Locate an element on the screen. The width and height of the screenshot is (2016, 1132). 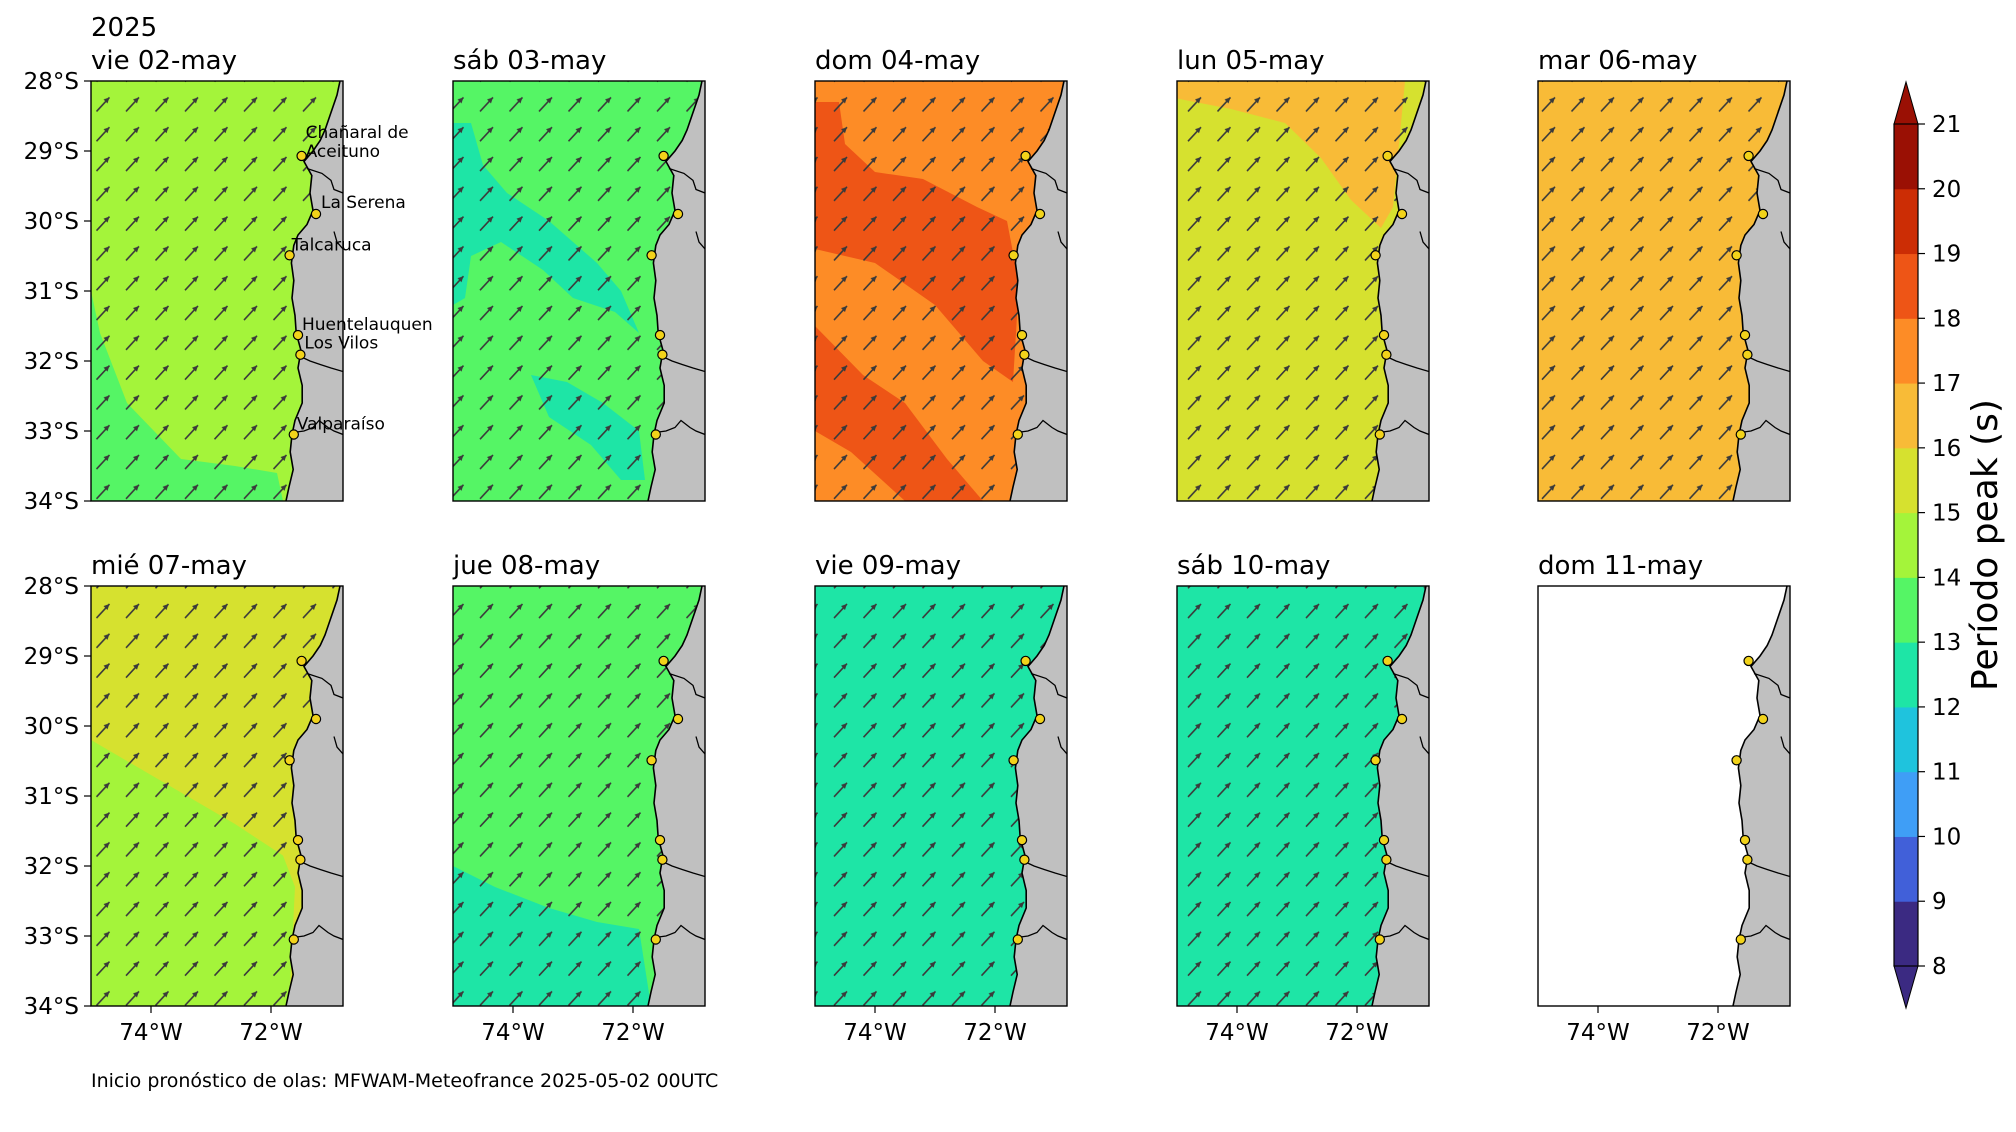
panel-date-title: vie 02-may is located at coordinates (164, 61).